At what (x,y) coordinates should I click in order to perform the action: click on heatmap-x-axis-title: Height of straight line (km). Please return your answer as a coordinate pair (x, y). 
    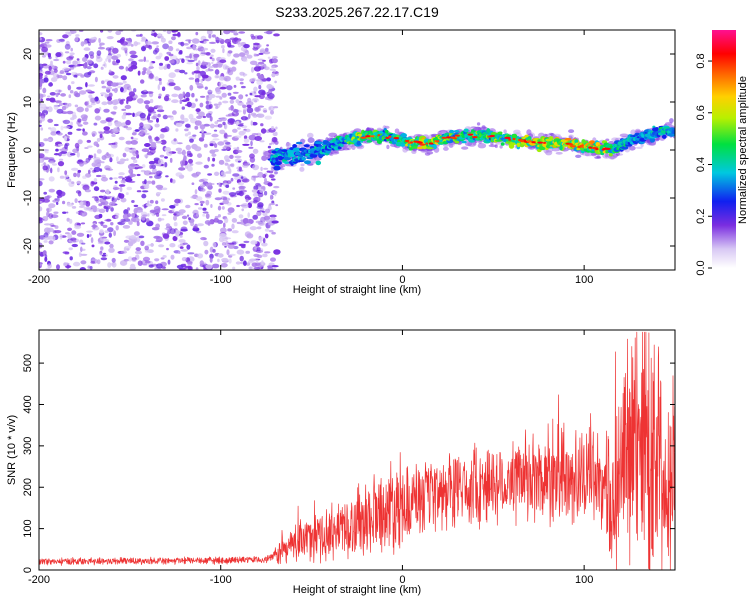
    Looking at the image, I should click on (357, 290).